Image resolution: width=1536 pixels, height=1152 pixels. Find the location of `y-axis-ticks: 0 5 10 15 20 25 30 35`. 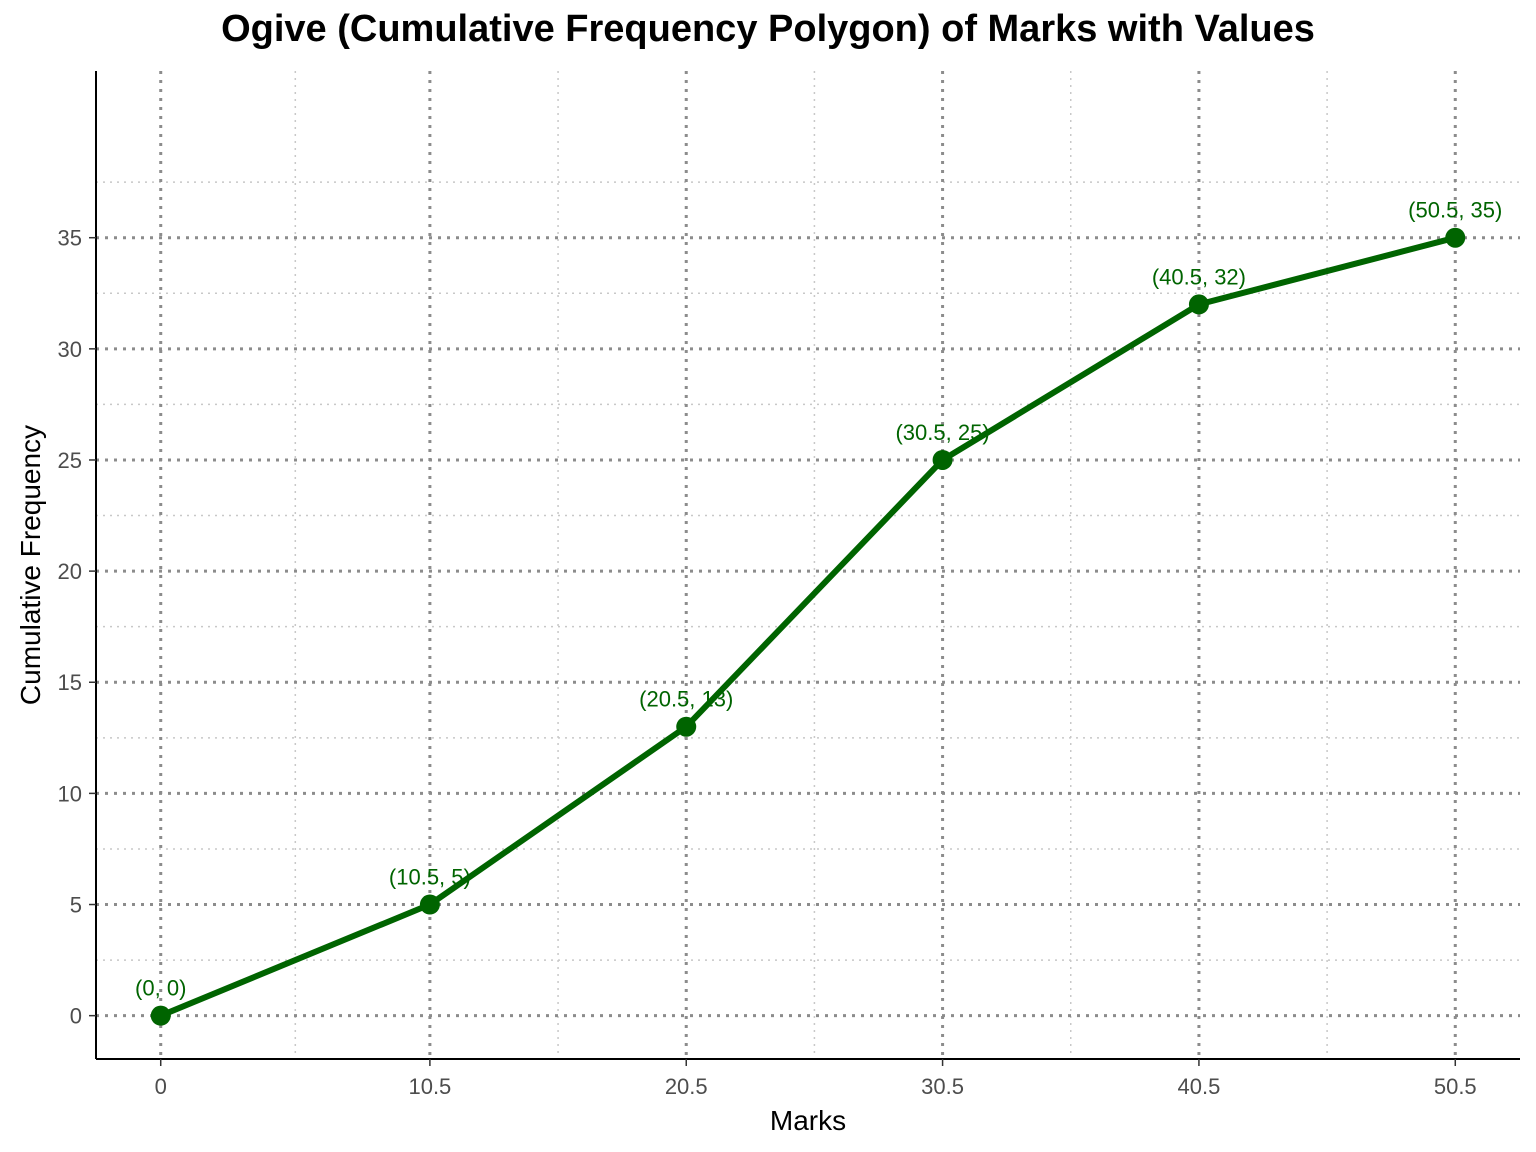

y-axis-ticks: 0 5 10 15 20 25 30 35 is located at coordinates (77, 627).